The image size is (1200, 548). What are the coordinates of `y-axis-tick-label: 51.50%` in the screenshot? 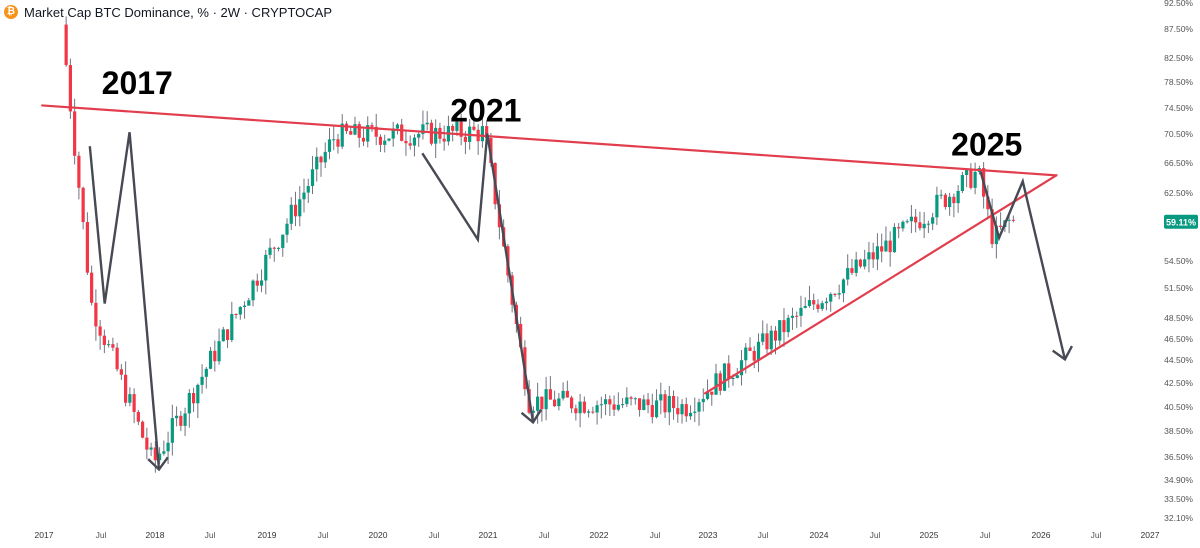 It's located at (1178, 288).